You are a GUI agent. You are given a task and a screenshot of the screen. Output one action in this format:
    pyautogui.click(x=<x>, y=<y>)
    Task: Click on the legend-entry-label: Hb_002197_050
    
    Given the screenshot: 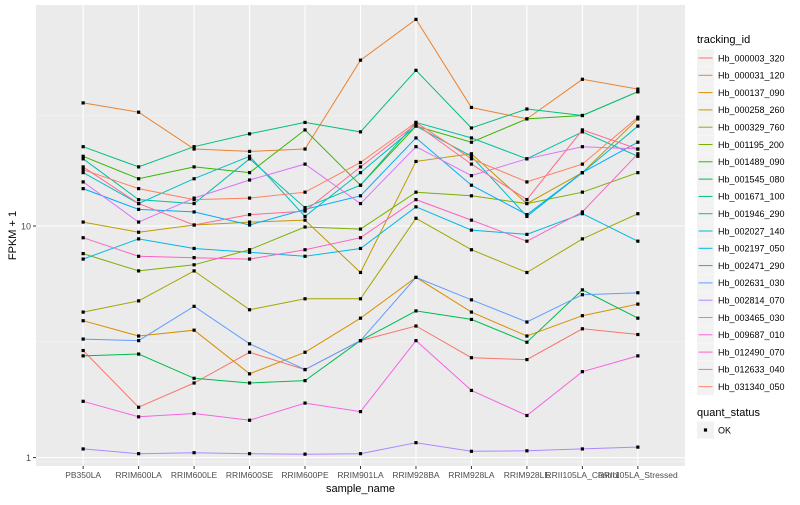 What is the action you would take?
    pyautogui.click(x=751, y=249)
    